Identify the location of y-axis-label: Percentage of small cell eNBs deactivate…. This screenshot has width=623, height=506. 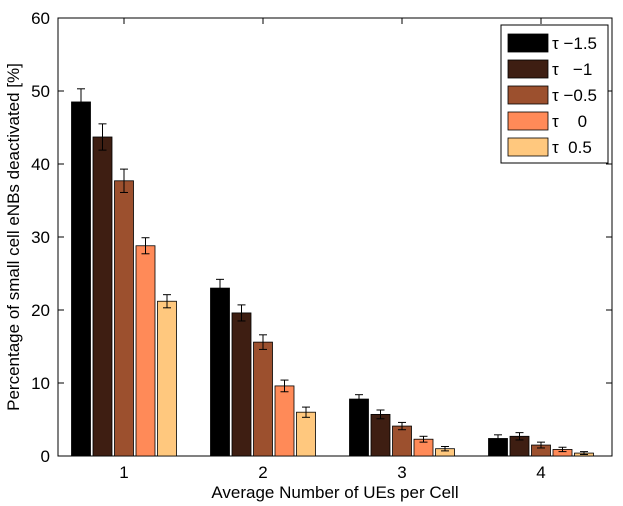
(13, 237).